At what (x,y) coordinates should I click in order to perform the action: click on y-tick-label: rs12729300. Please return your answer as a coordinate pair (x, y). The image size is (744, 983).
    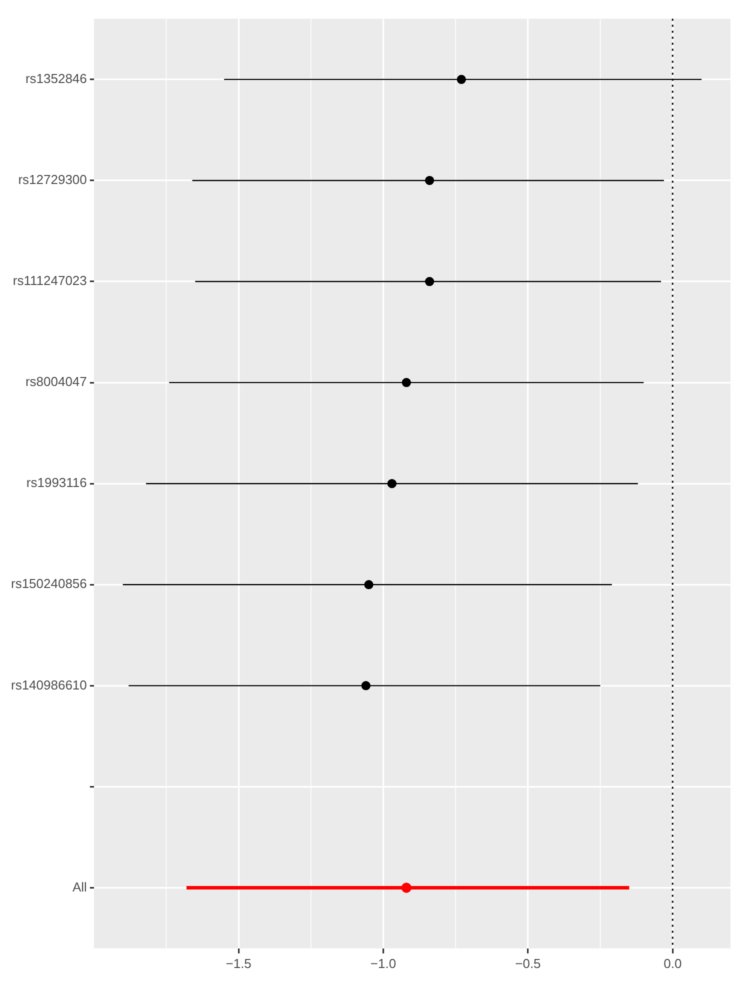
    Looking at the image, I should click on (52, 180).